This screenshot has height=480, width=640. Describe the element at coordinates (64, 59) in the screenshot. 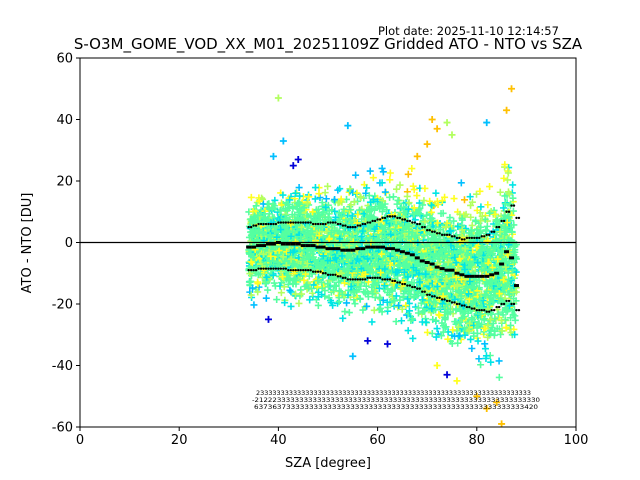

I see `y-tick-label: 60` at that location.